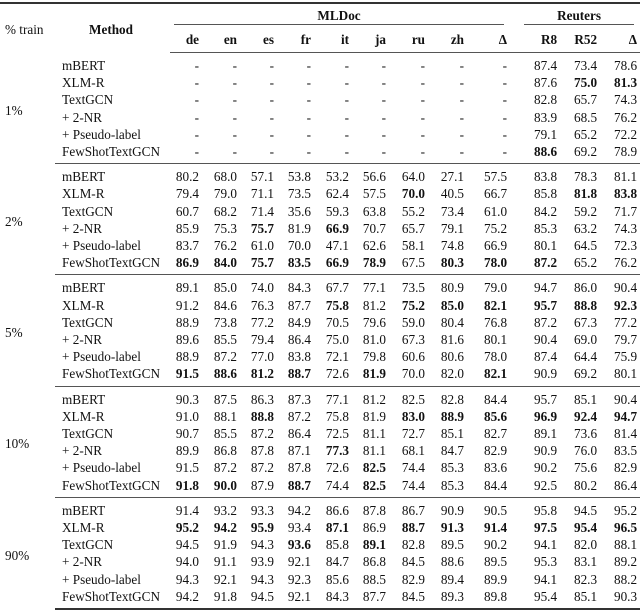  I want to click on mldoc-cell: 93.3, so click(258, 508).